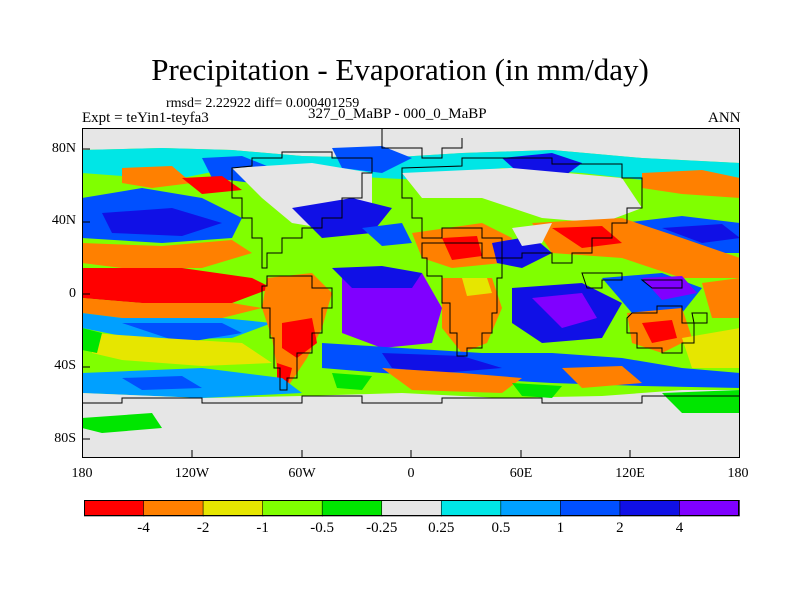  Describe the element at coordinates (262, 528) in the screenshot. I see `colorbar-label: -1` at that location.